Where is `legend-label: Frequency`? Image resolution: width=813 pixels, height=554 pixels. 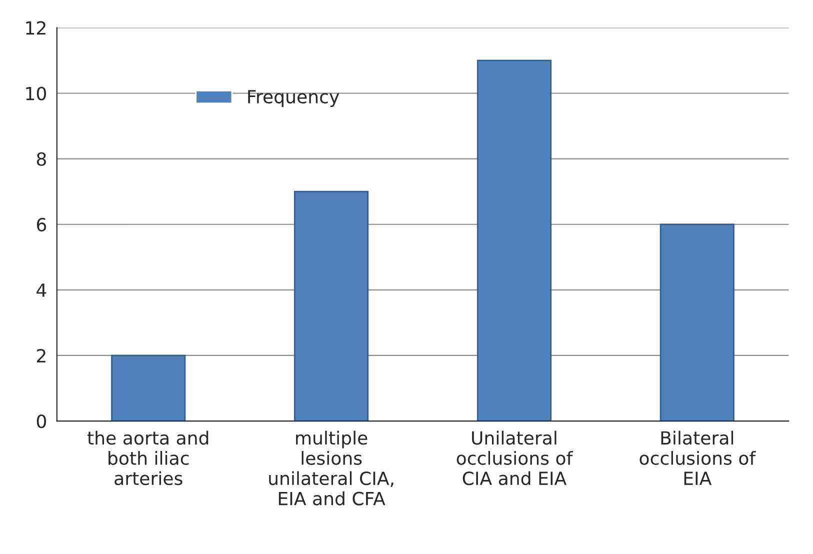
legend-label: Frequency is located at coordinates (294, 99).